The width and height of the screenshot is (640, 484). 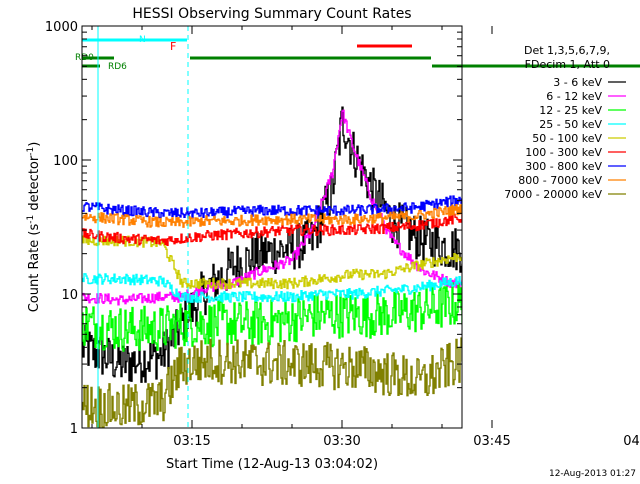 What do you see at coordinates (142, 40) in the screenshot?
I see `flag-label-1: N` at bounding box center [142, 40].